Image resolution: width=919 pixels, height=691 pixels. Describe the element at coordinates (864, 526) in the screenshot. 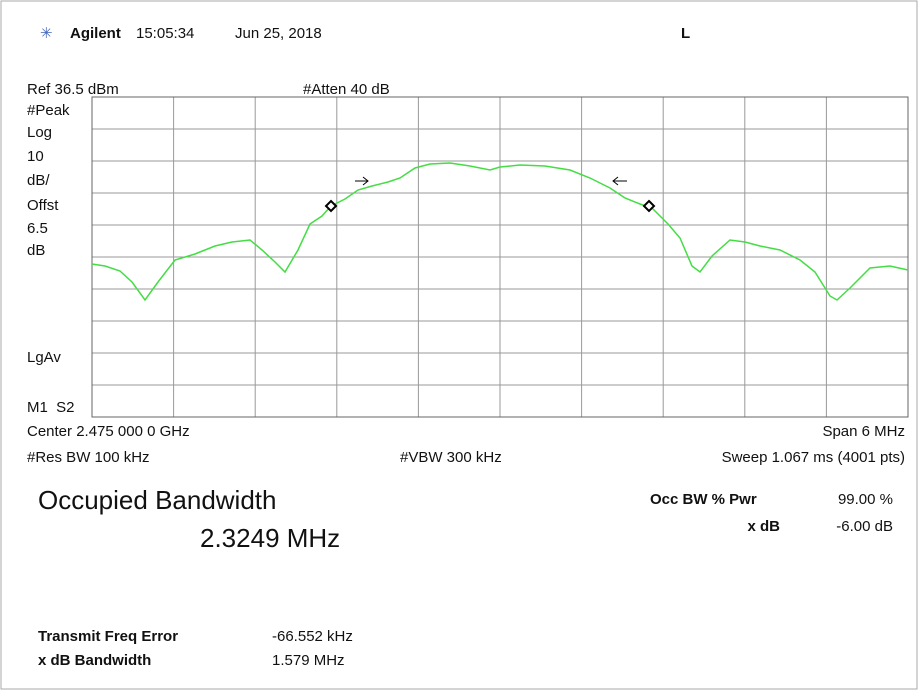

I see `xdb-value: -6.00 dB` at that location.